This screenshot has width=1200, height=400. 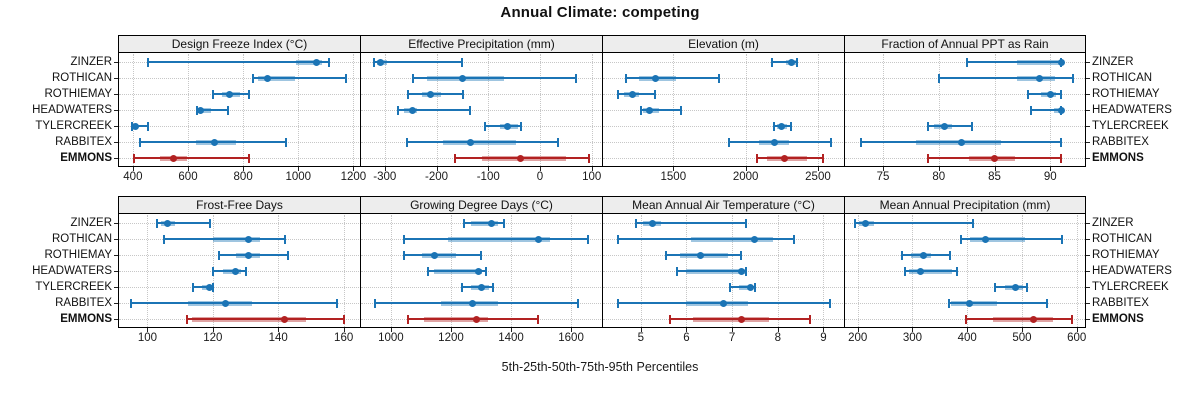 What do you see at coordinates (661, 110) in the screenshot?
I see `range-line-headwaters` at bounding box center [661, 110].